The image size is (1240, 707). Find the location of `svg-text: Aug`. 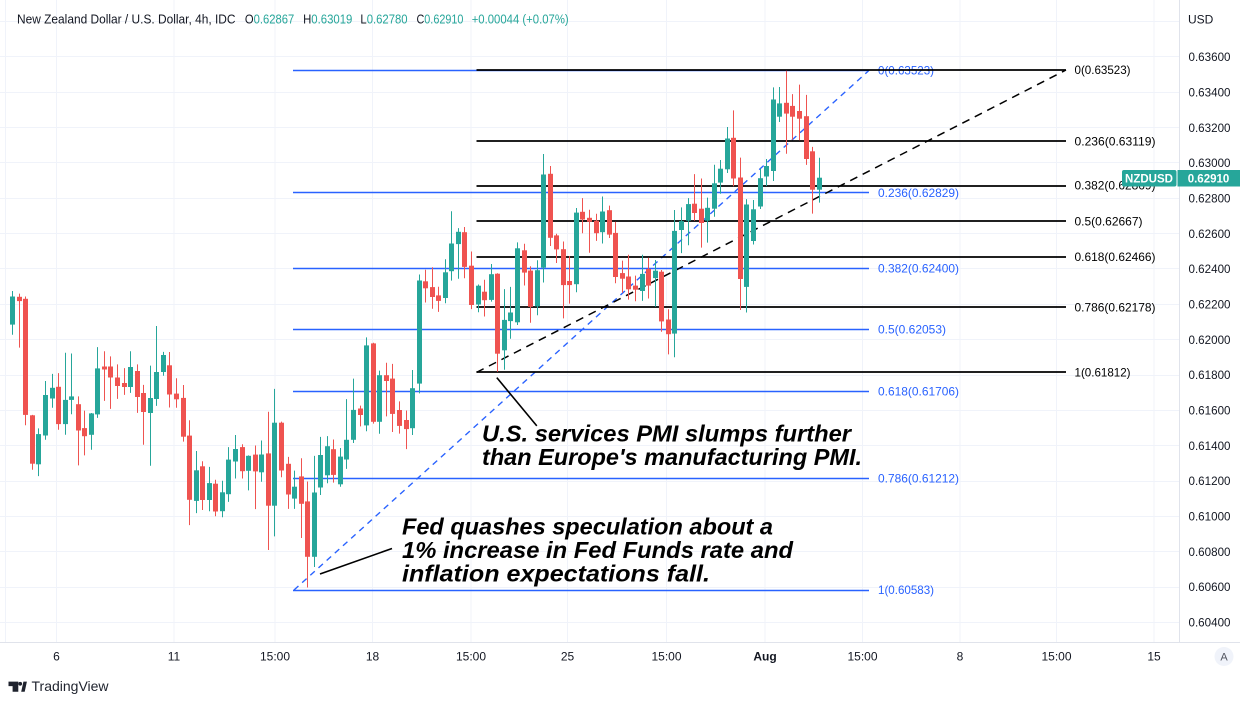

svg-text: Aug is located at coordinates (764, 657).